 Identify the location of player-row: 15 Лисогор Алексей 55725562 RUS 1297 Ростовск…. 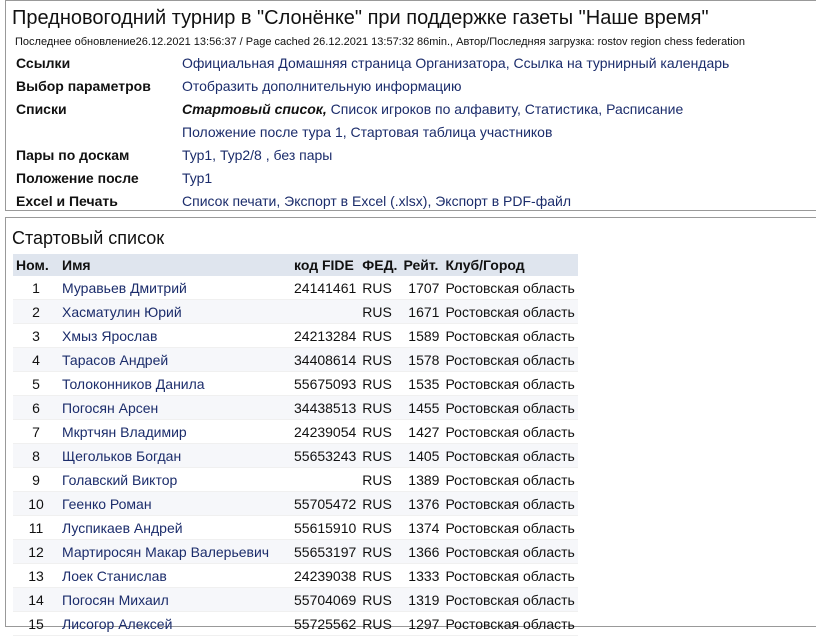
(295, 623).